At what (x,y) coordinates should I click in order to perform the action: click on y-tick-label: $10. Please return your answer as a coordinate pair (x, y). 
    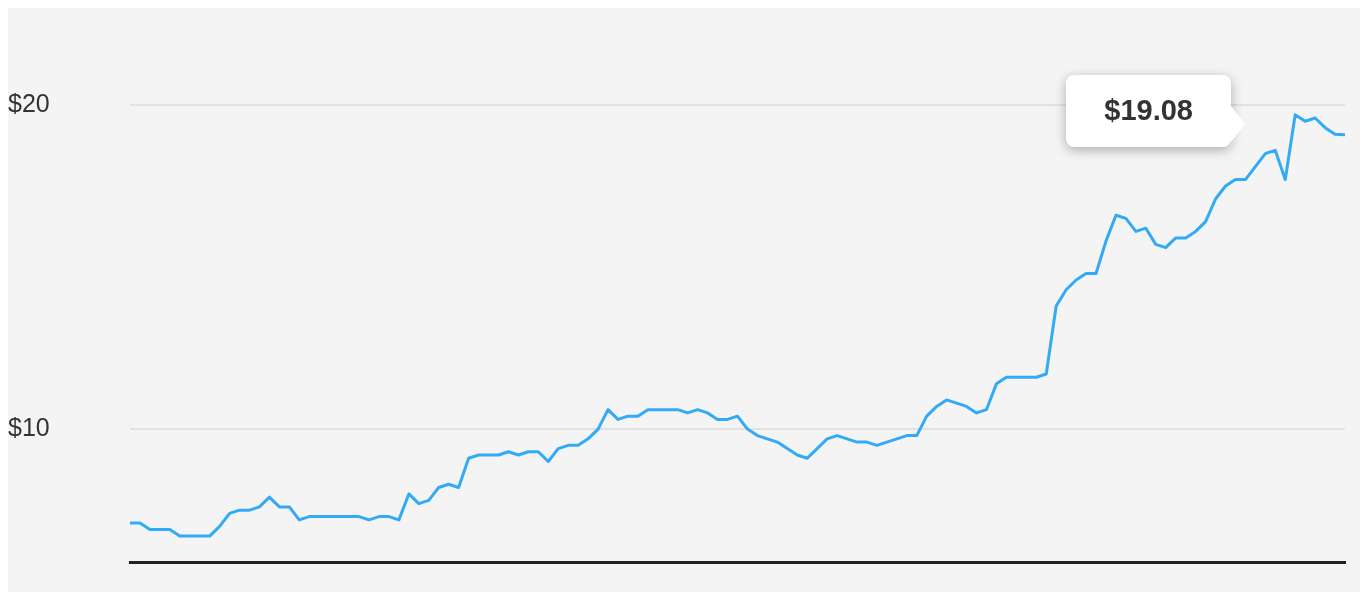
    Looking at the image, I should click on (29, 427).